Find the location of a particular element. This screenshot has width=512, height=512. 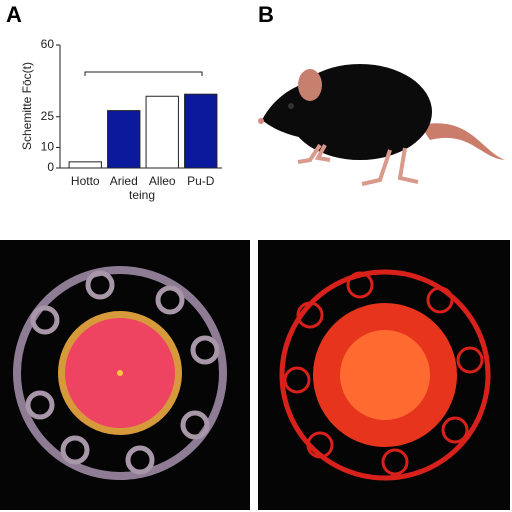

x-tick-label: Aried is located at coordinates (124, 181).